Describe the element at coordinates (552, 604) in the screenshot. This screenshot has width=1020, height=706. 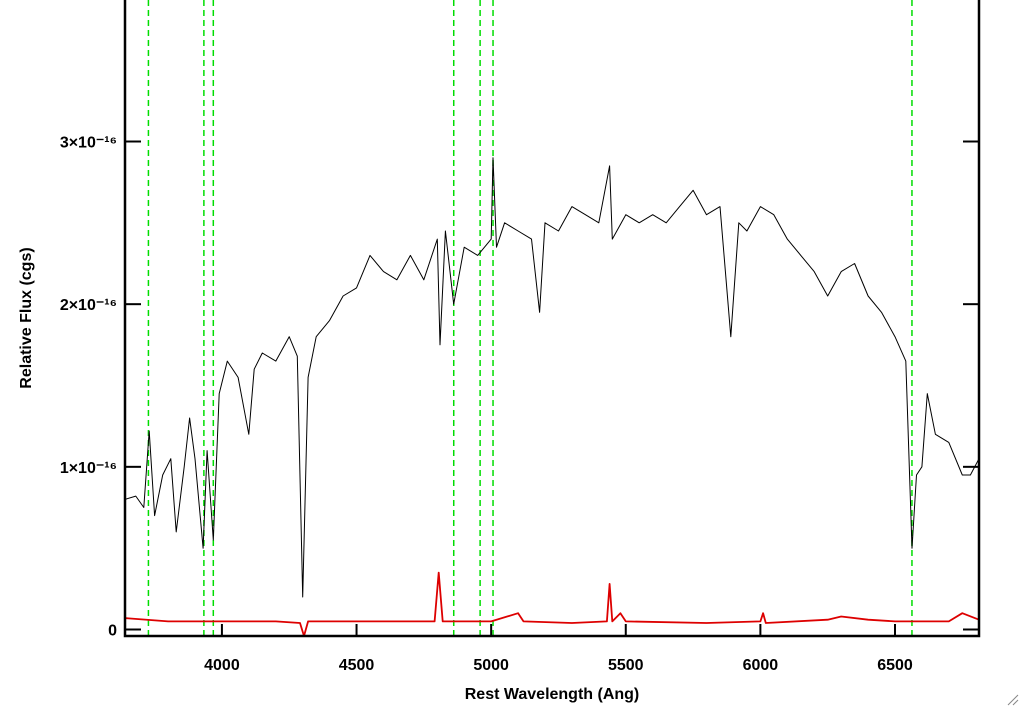
I see `spectrum-line` at that location.